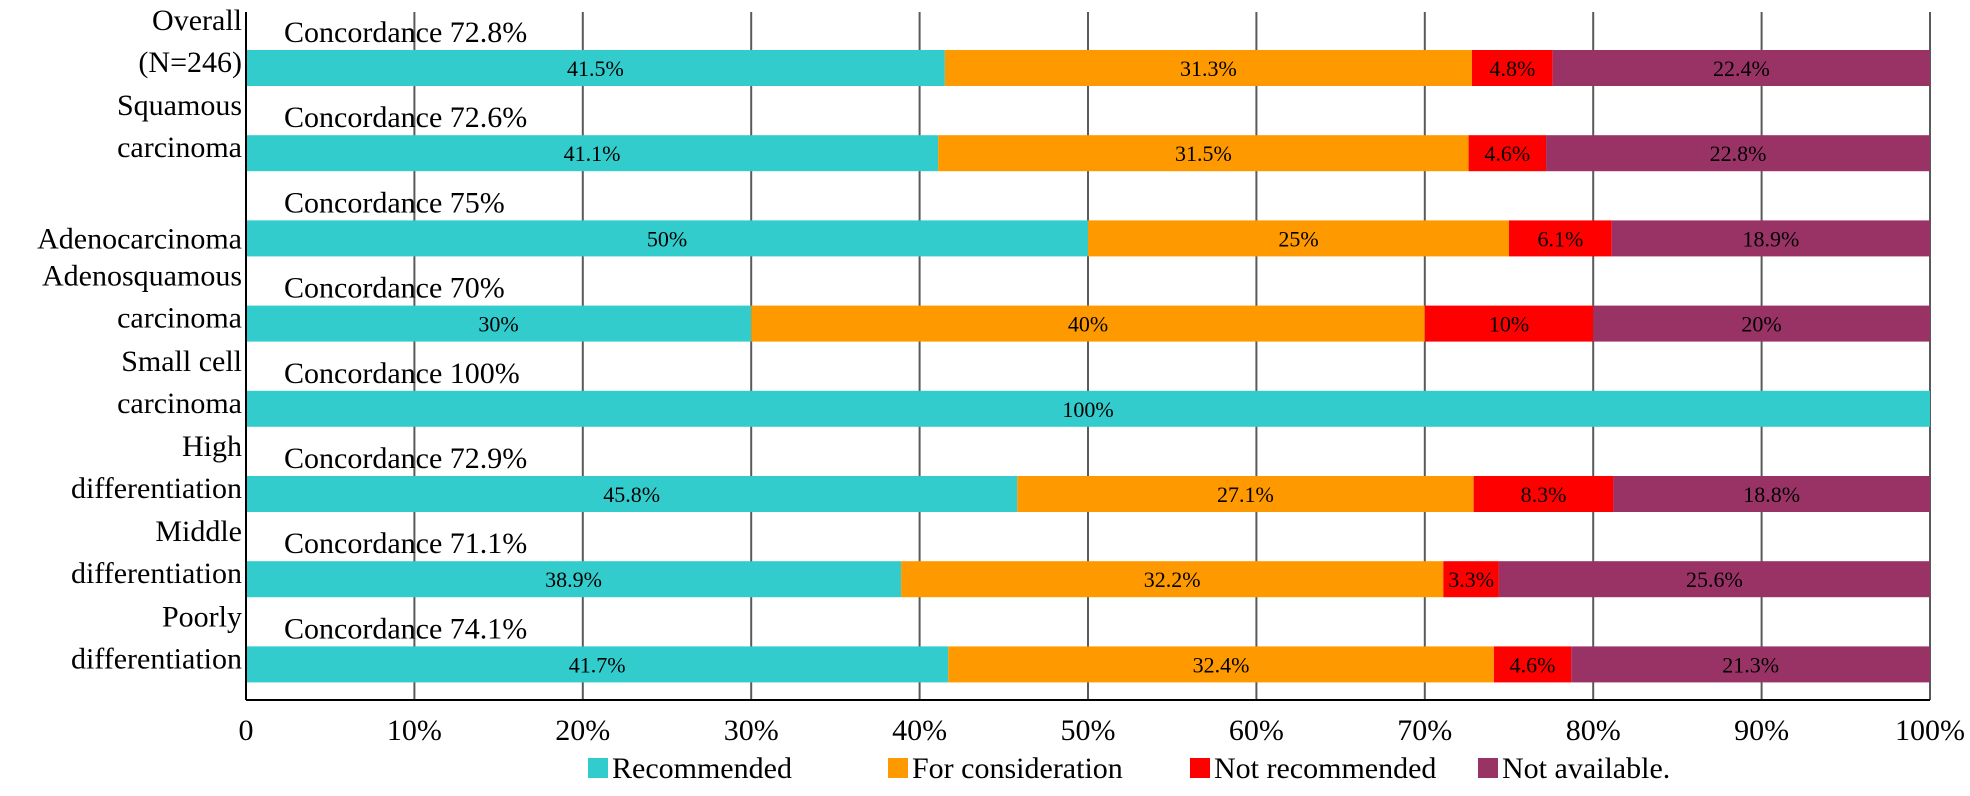 The image size is (1970, 796). I want to click on x-tick-label: 40%, so click(919, 730).